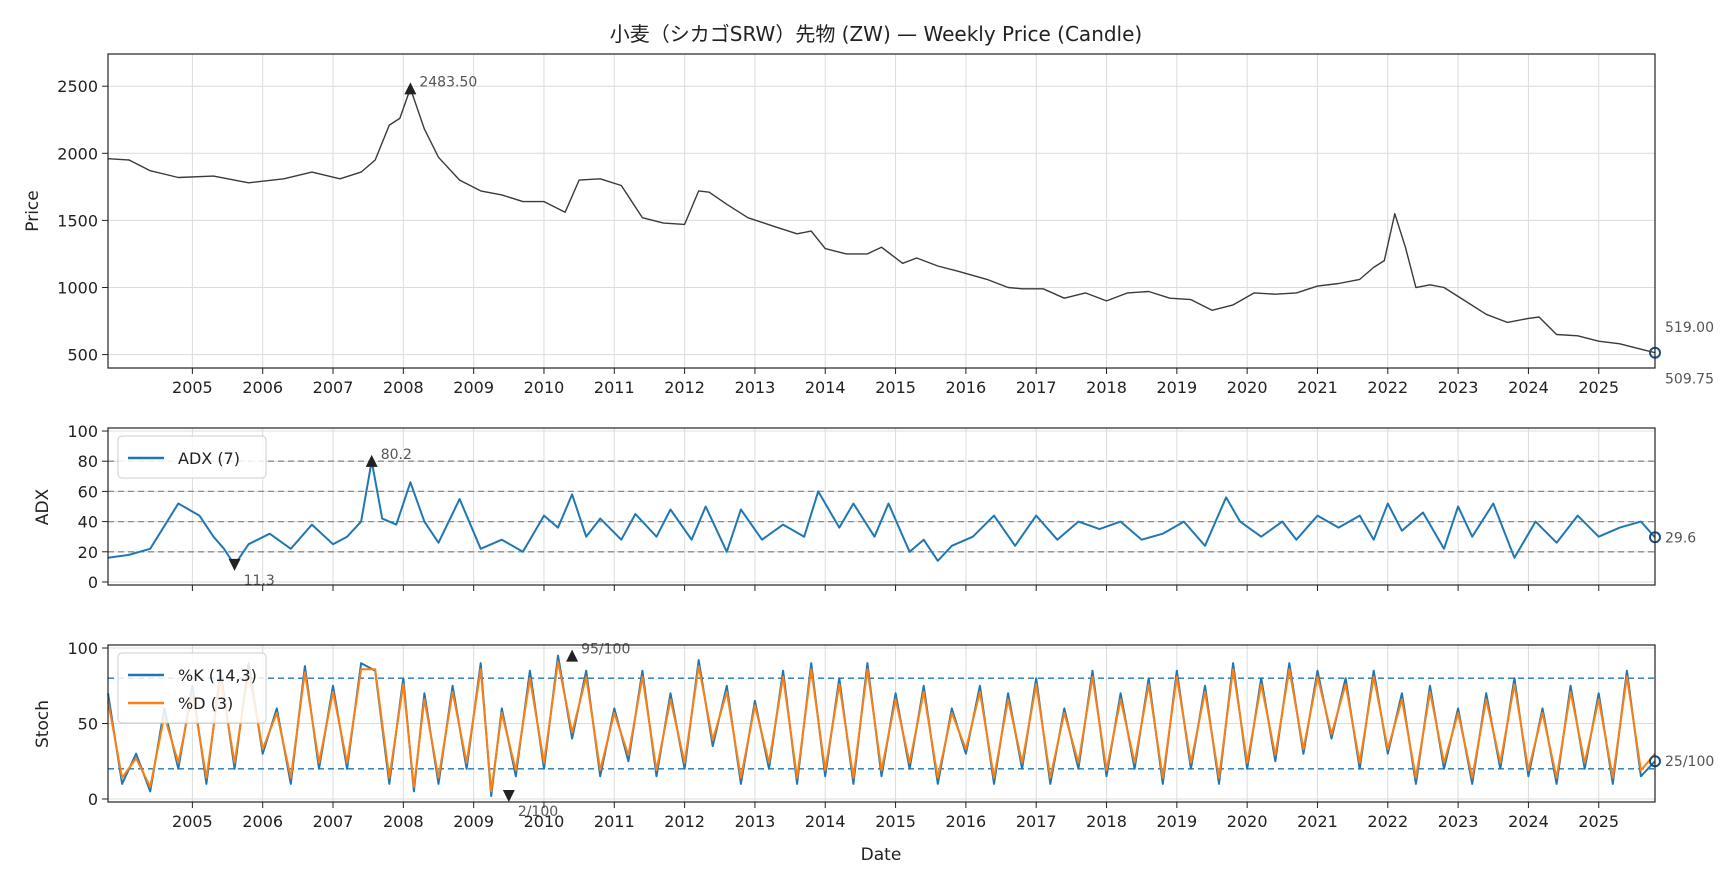  I want to click on adx-legend: ADX (7), so click(192, 457).